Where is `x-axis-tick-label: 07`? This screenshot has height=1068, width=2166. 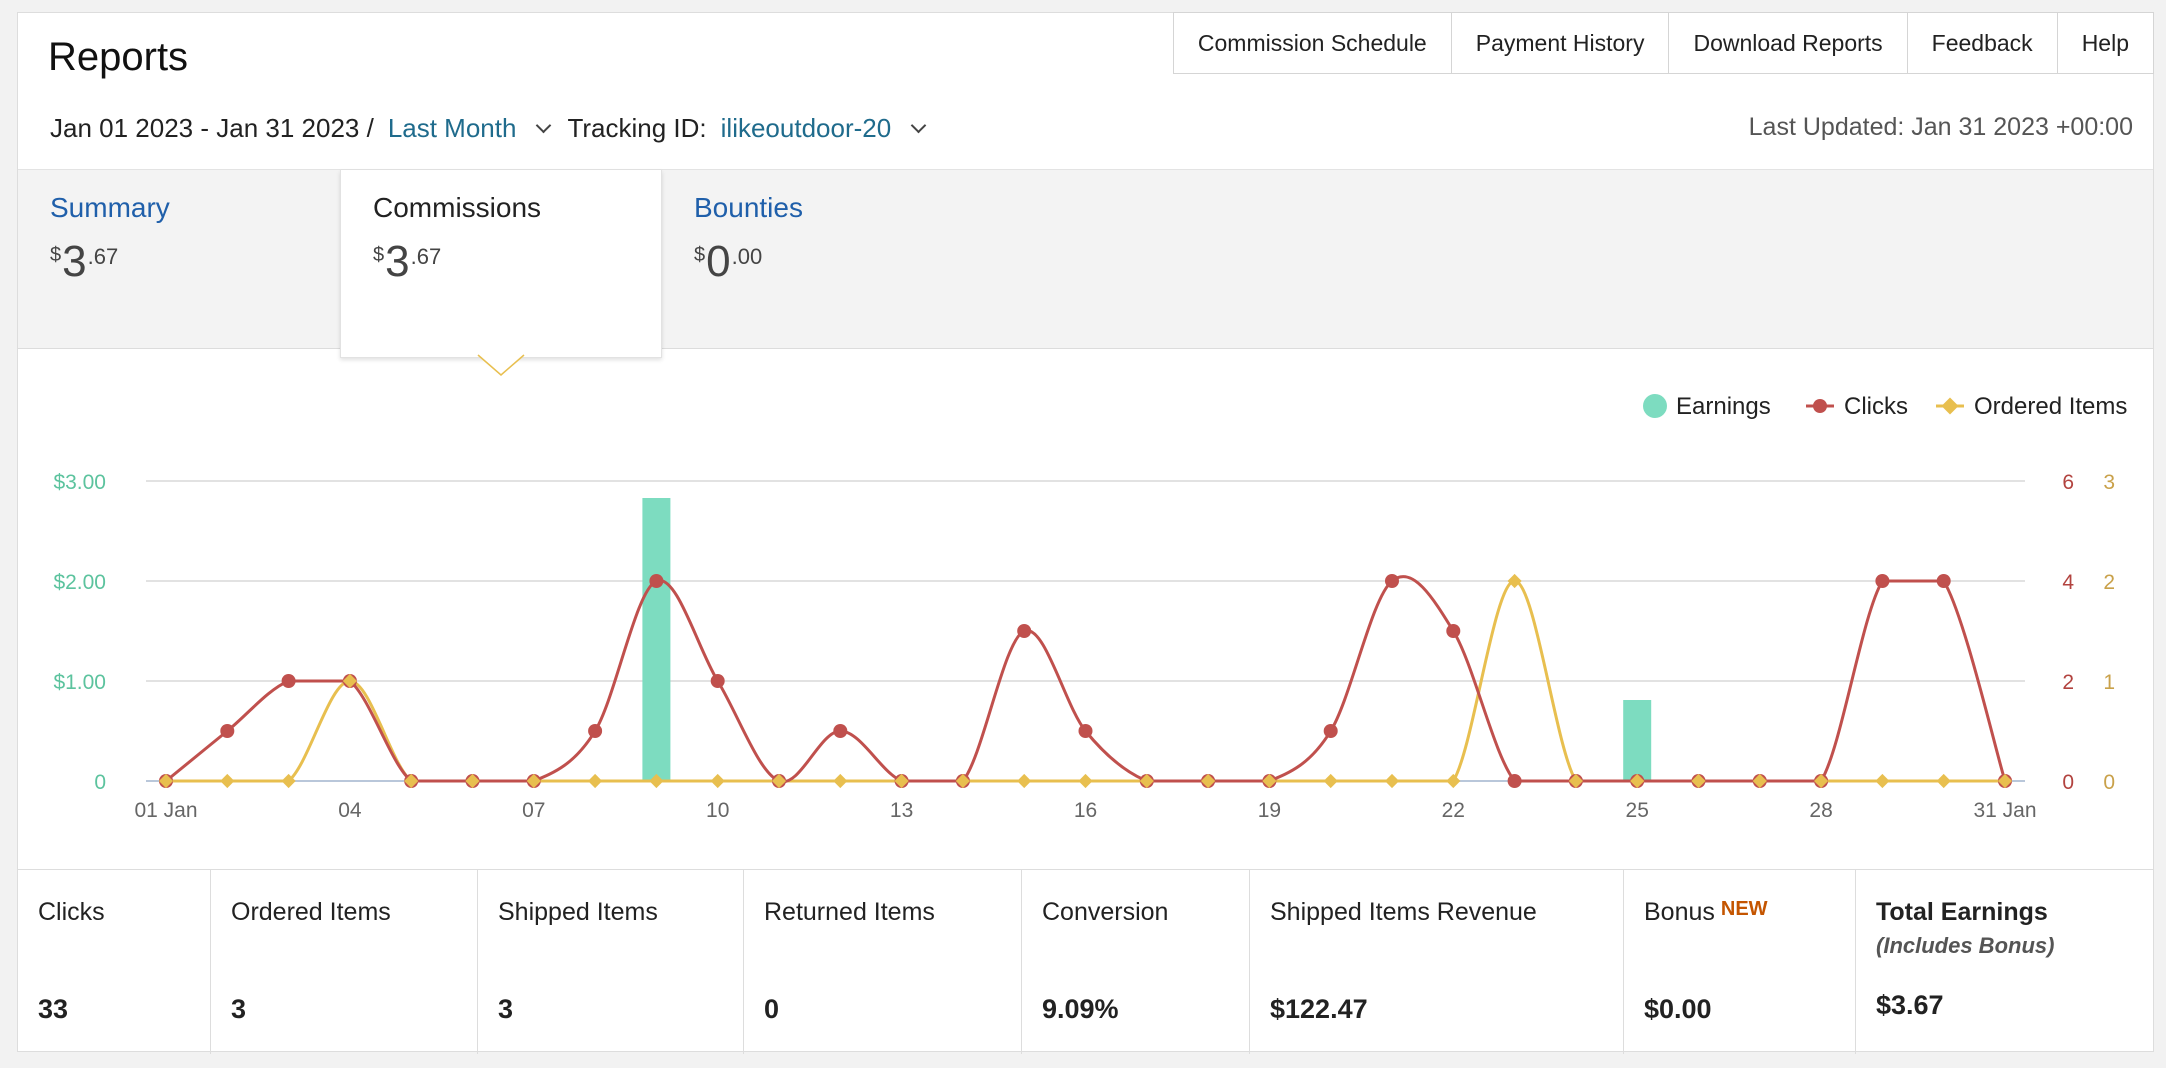 x-axis-tick-label: 07 is located at coordinates (533, 810).